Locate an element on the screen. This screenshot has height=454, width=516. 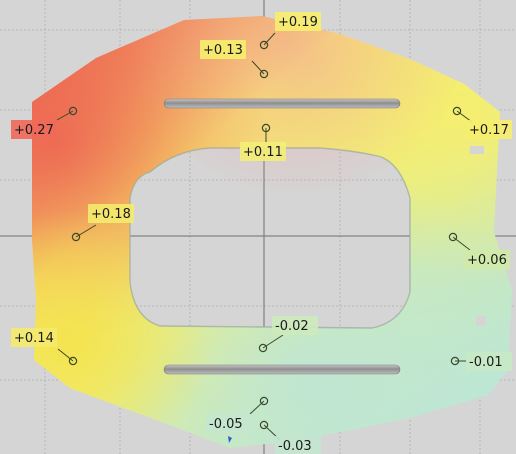
deviation-callout: +0.06 is located at coordinates (479, 250).